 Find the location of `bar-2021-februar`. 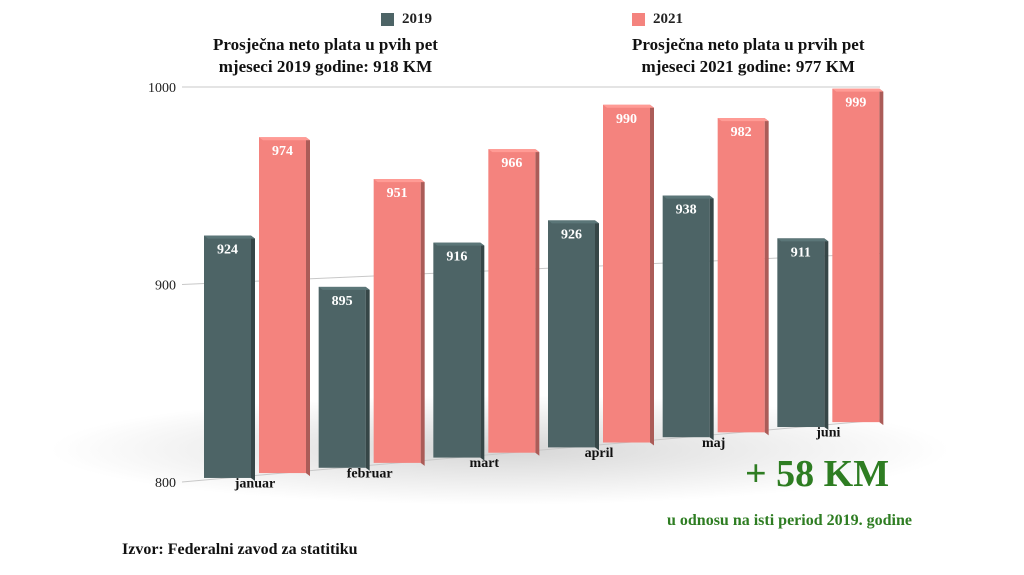

bar-2021-februar is located at coordinates (397, 321).